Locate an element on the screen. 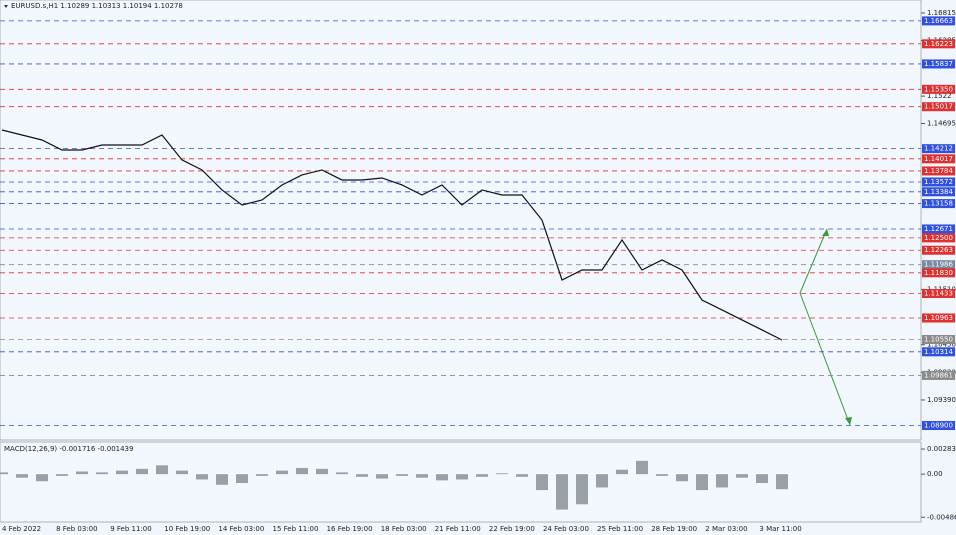 The height and width of the screenshot is (535, 956). price-tick-label: 1.1522 is located at coordinates (939, 96).